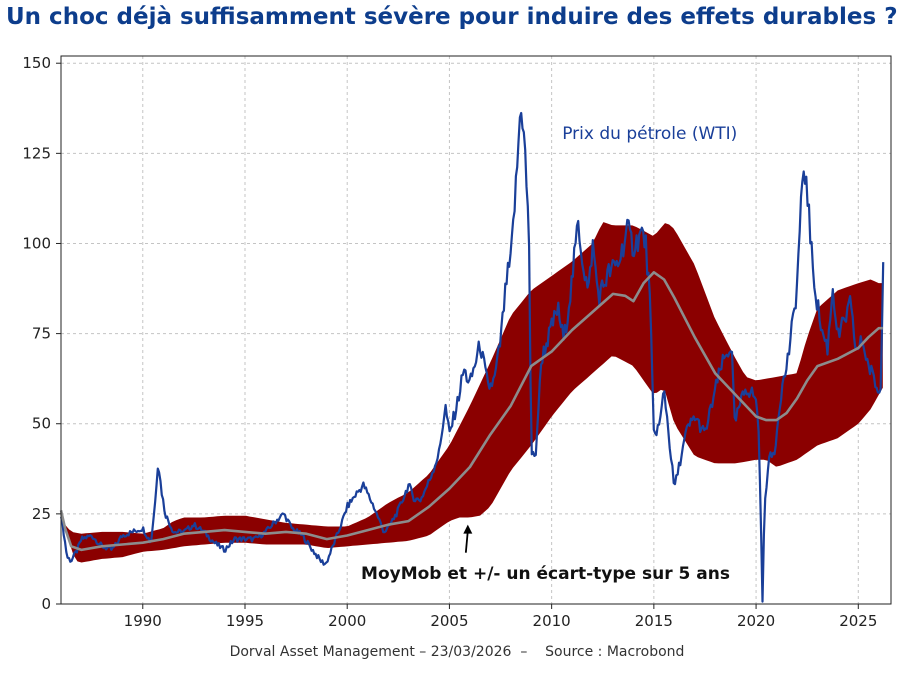 This screenshot has height=673, width=914. Describe the element at coordinates (545, 574) in the screenshot. I see `moymob-band-label: MoyMob et +/- un écart-type sur 5 ans` at that location.